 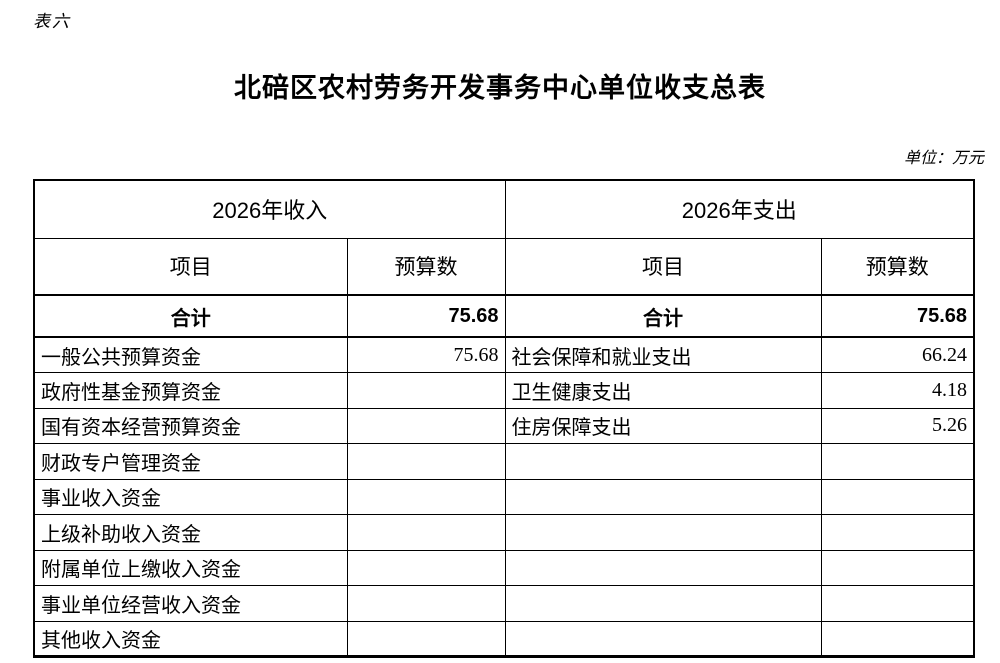 I want to click on income-budget-column-header: 预算数, so click(x=426, y=266).